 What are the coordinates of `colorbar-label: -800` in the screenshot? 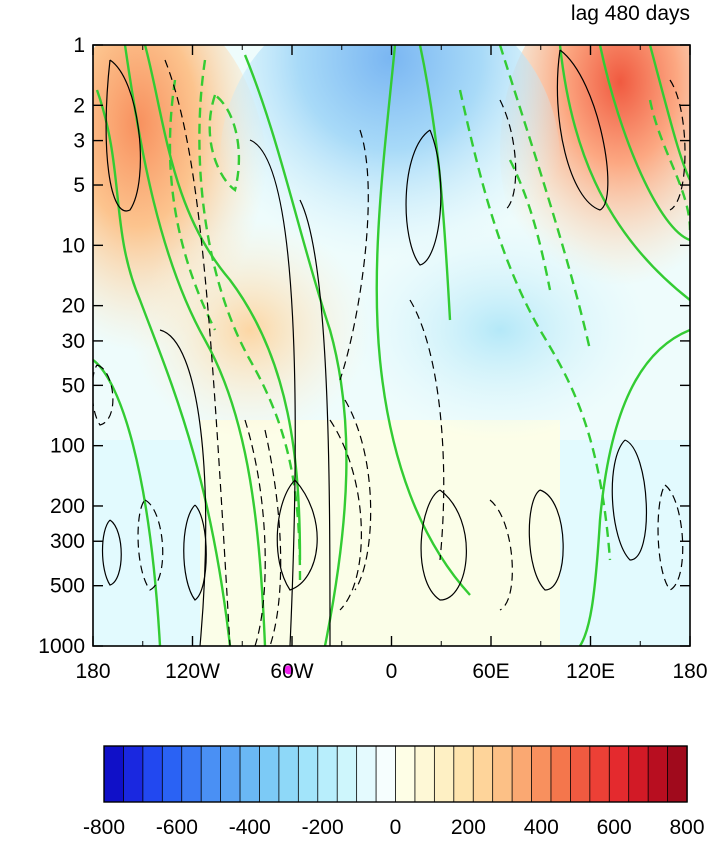 It's located at (104, 827).